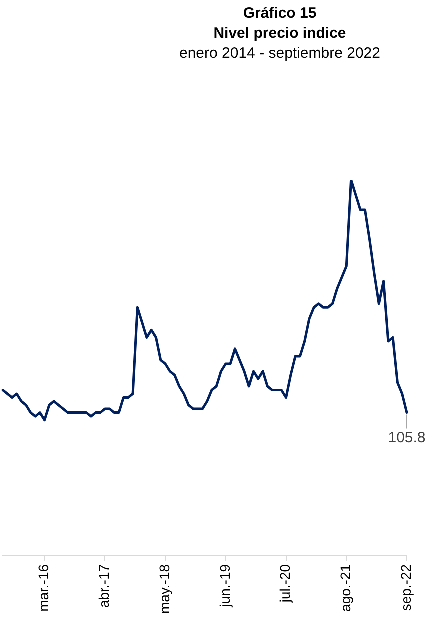 The width and height of the screenshot is (440, 617). I want to click on chart-title: Gráfico 15 Nivel precio indice, so click(280, 24).